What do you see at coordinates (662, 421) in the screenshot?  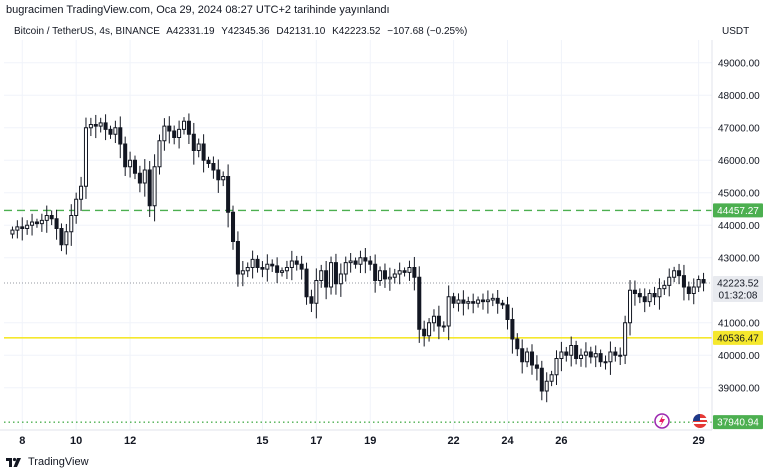 I see `lightning-icon` at bounding box center [662, 421].